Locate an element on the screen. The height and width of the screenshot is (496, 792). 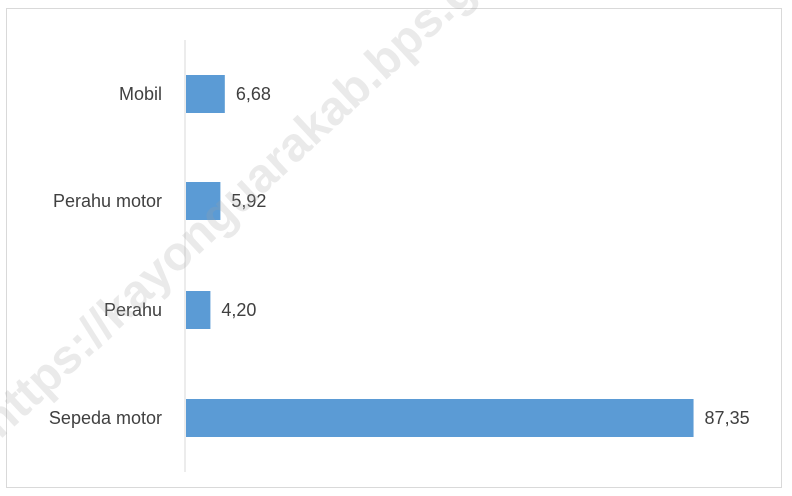
value-label-perahu-motor: 5,92 is located at coordinates (248, 201).